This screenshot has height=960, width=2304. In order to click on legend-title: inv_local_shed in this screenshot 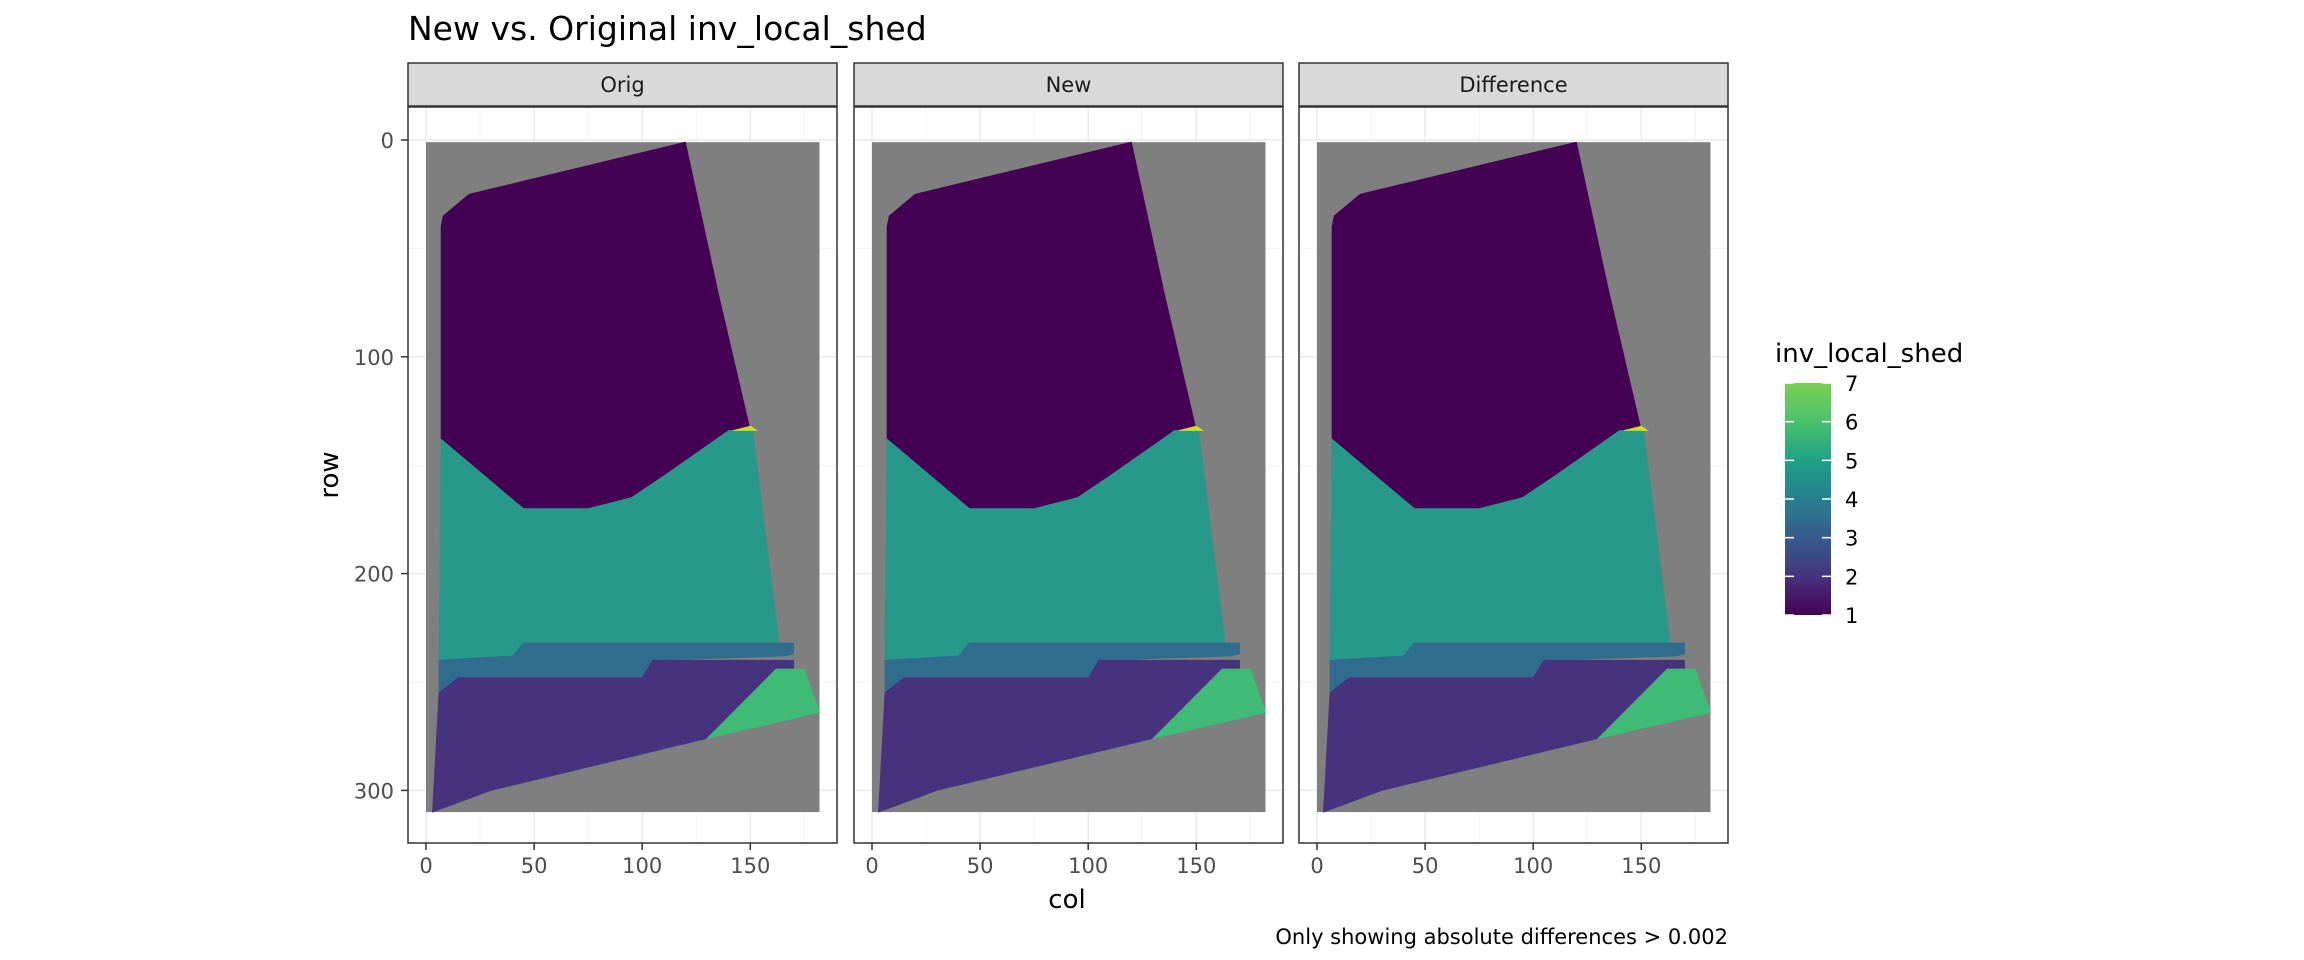, I will do `click(1869, 354)`.